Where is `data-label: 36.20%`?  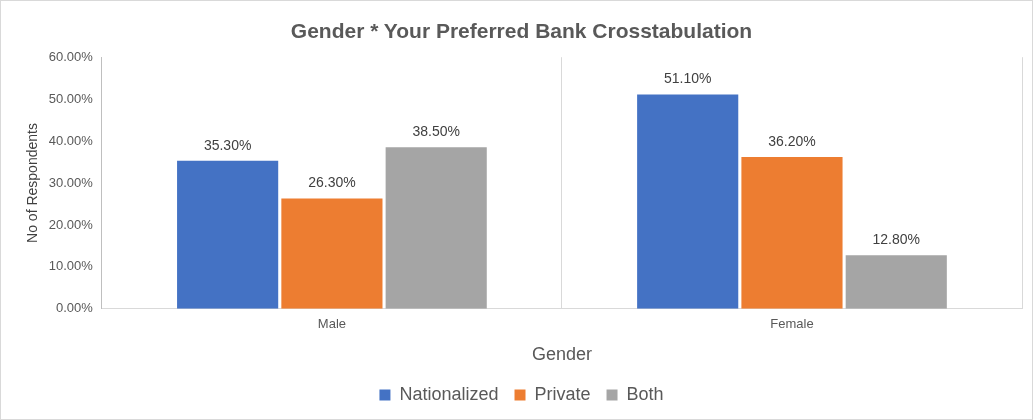 data-label: 36.20% is located at coordinates (792, 140).